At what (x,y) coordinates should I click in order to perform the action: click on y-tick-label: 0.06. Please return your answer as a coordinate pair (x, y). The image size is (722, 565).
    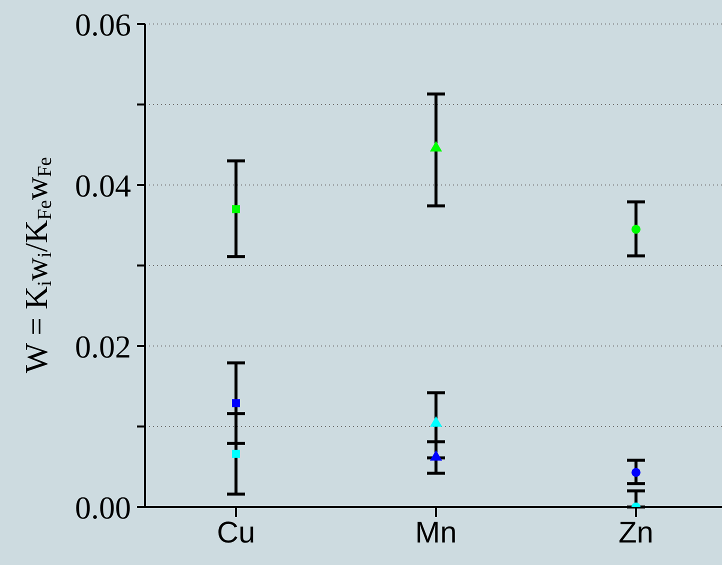
    Looking at the image, I should click on (103, 24).